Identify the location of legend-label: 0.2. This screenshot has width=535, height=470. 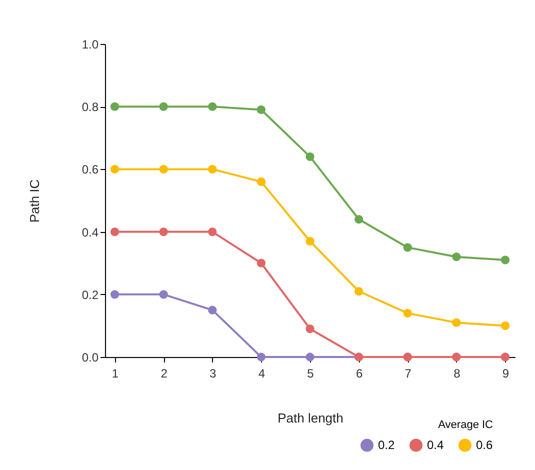
(387, 445).